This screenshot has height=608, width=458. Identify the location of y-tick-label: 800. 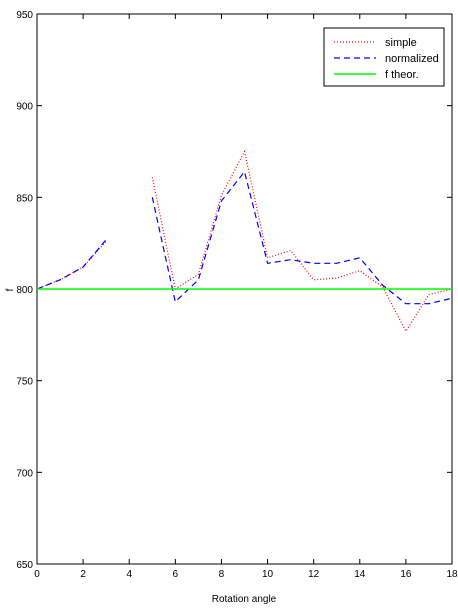
(24, 290).